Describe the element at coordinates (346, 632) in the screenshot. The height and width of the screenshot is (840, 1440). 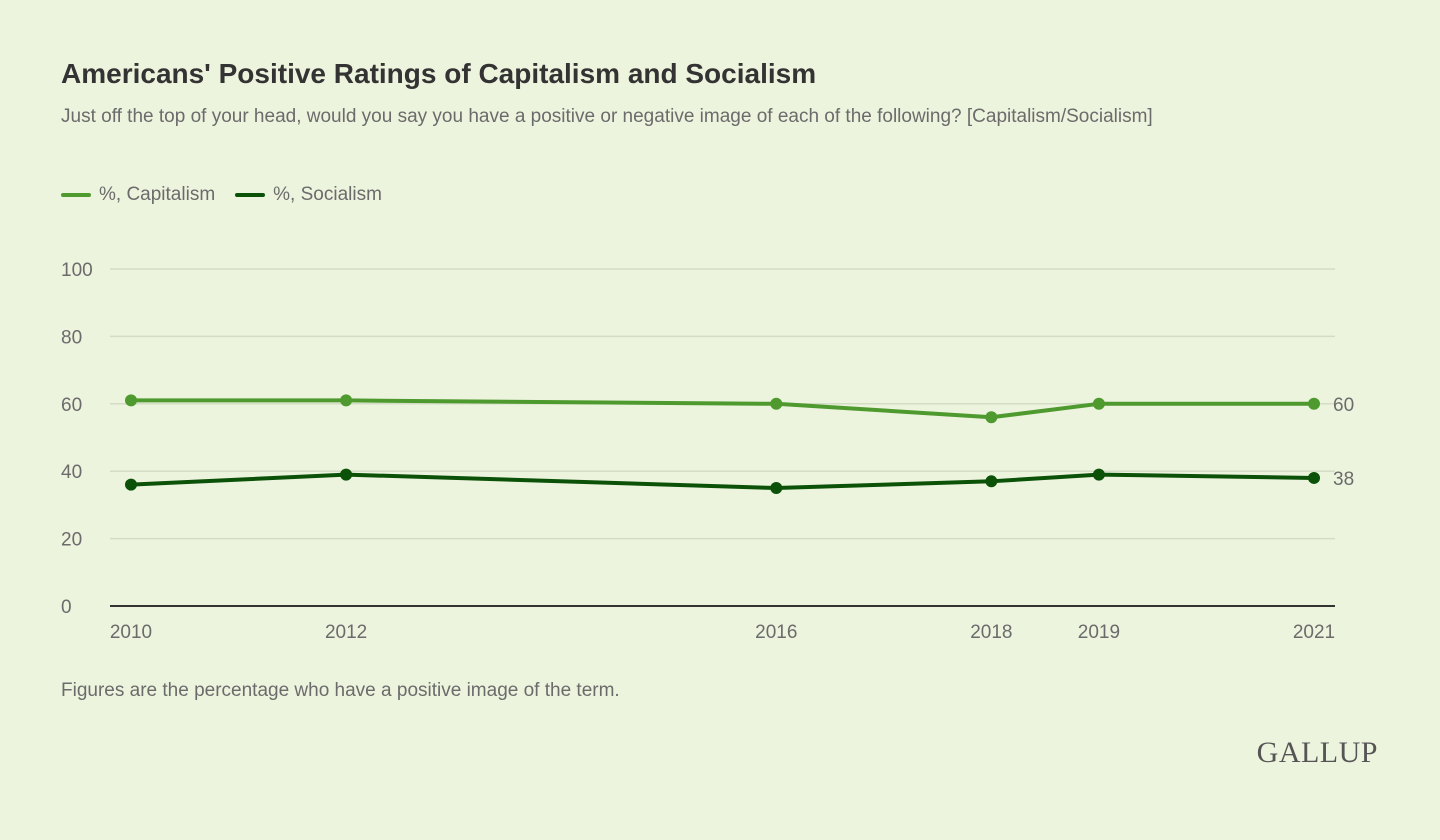
I see `x-tick-label: 2012` at that location.